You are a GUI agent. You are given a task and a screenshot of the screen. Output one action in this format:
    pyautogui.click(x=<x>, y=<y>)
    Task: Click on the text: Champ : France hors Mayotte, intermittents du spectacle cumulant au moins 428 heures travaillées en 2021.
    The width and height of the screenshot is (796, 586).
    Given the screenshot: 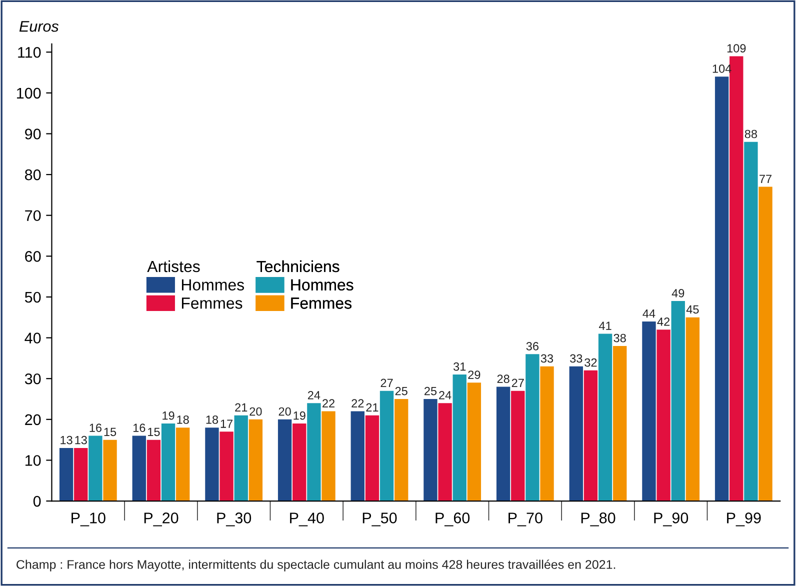 What is the action you would take?
    pyautogui.click(x=316, y=566)
    